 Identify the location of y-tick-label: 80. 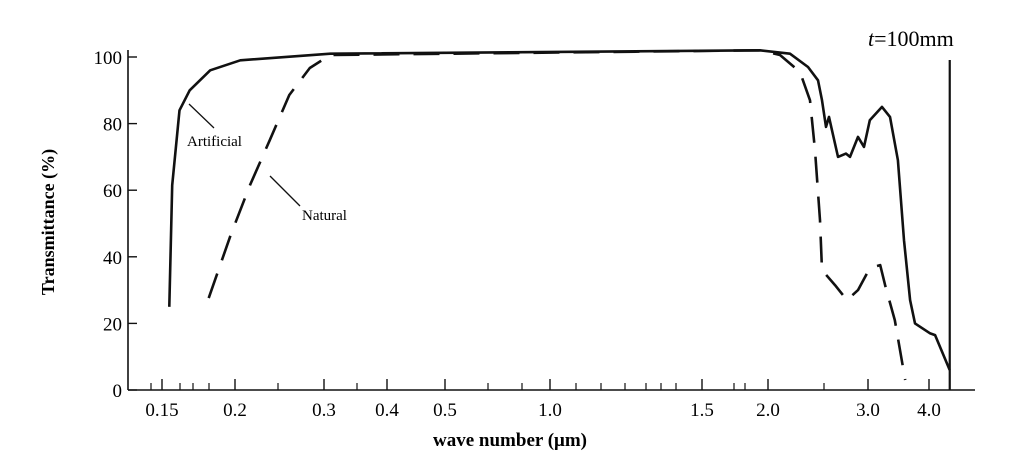
(112, 125).